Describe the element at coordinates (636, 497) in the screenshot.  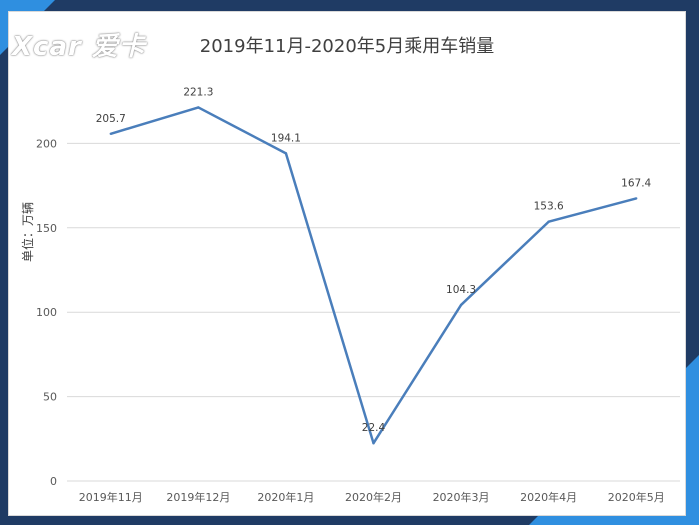
I see `x-tick-label: 2020年5月` at that location.